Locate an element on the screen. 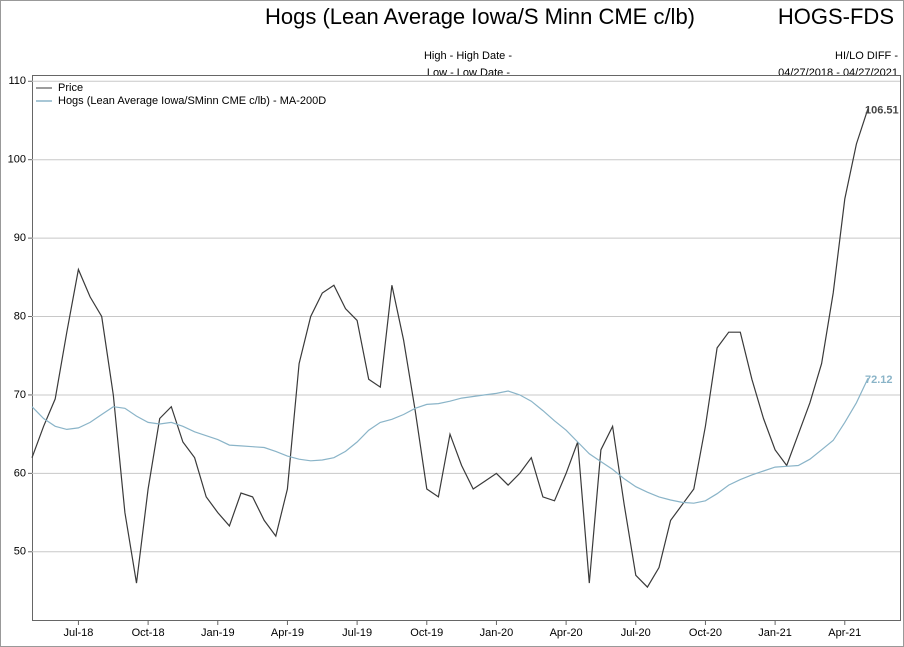 The height and width of the screenshot is (647, 904). y-tick-label: 60 is located at coordinates (20, 473).